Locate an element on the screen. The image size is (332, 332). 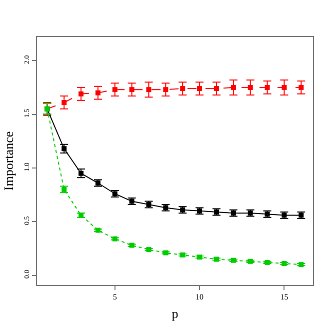
x-tick-label: 5 is located at coordinates (114, 297).